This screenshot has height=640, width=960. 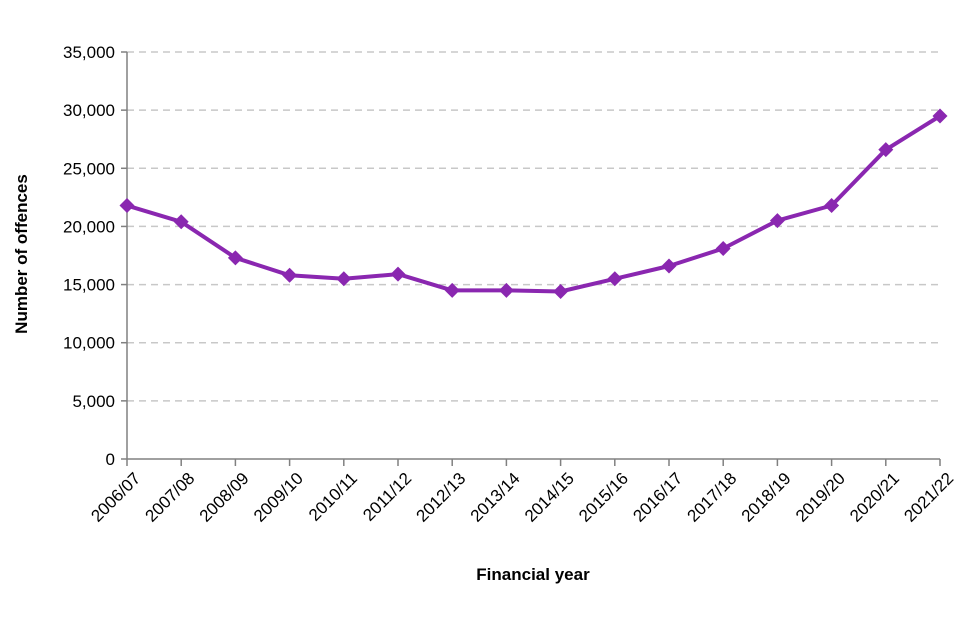 What do you see at coordinates (21, 254) in the screenshot?
I see `y-axis-title: Number of offences` at bounding box center [21, 254].